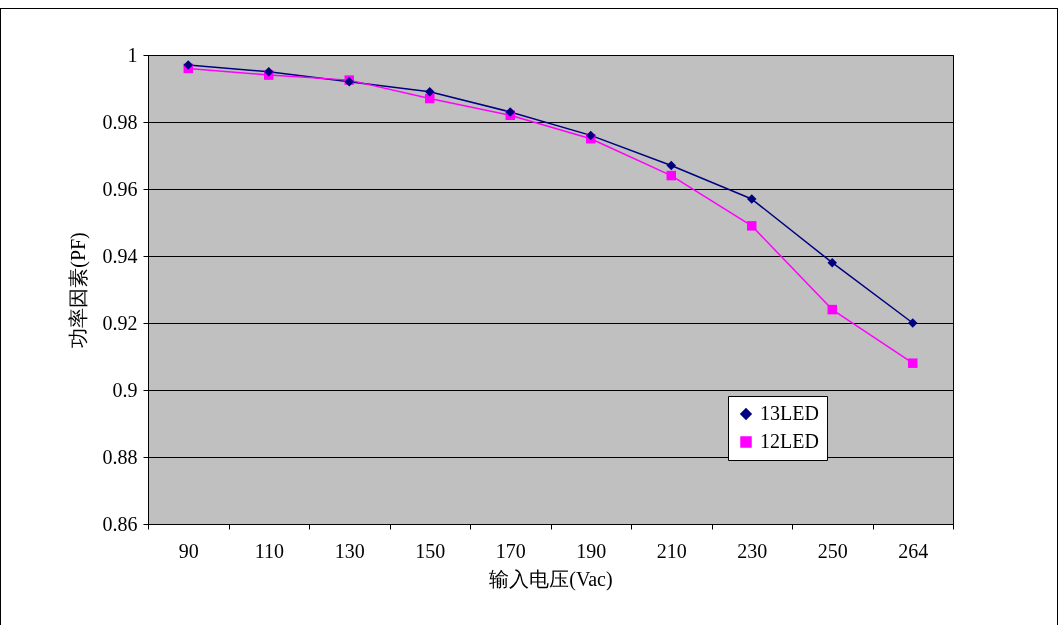  What do you see at coordinates (832, 550) in the screenshot?
I see `x-tick-label: 250` at bounding box center [832, 550].